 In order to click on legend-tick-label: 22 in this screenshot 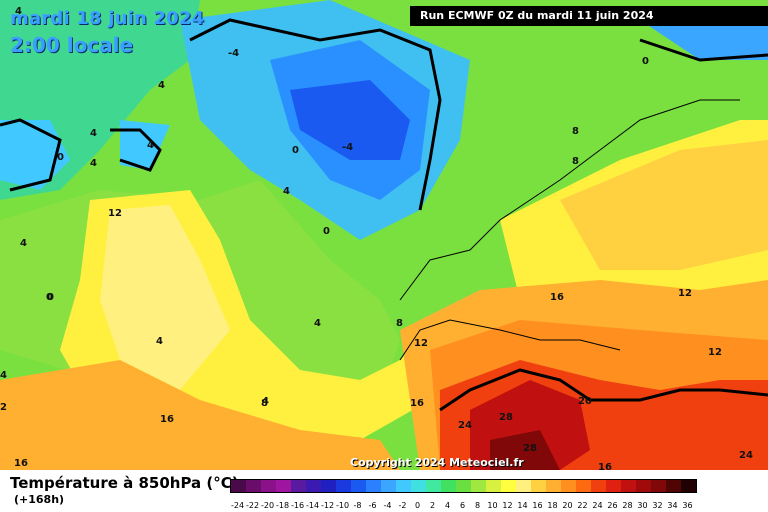, I will do `click(582, 505)`.